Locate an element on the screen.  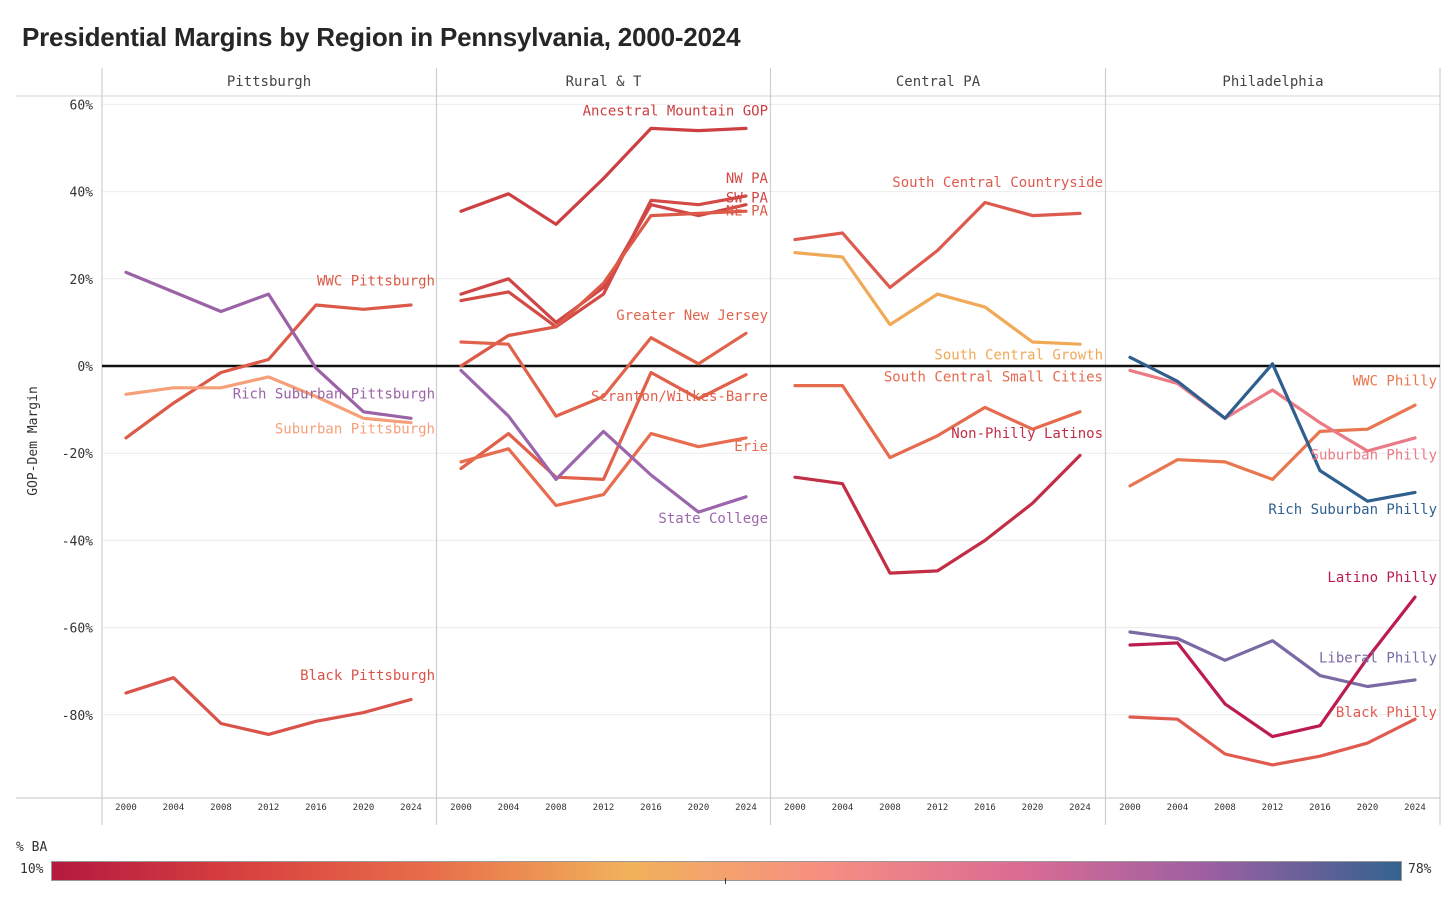
series-label: South Central Countryside is located at coordinates (997, 183).